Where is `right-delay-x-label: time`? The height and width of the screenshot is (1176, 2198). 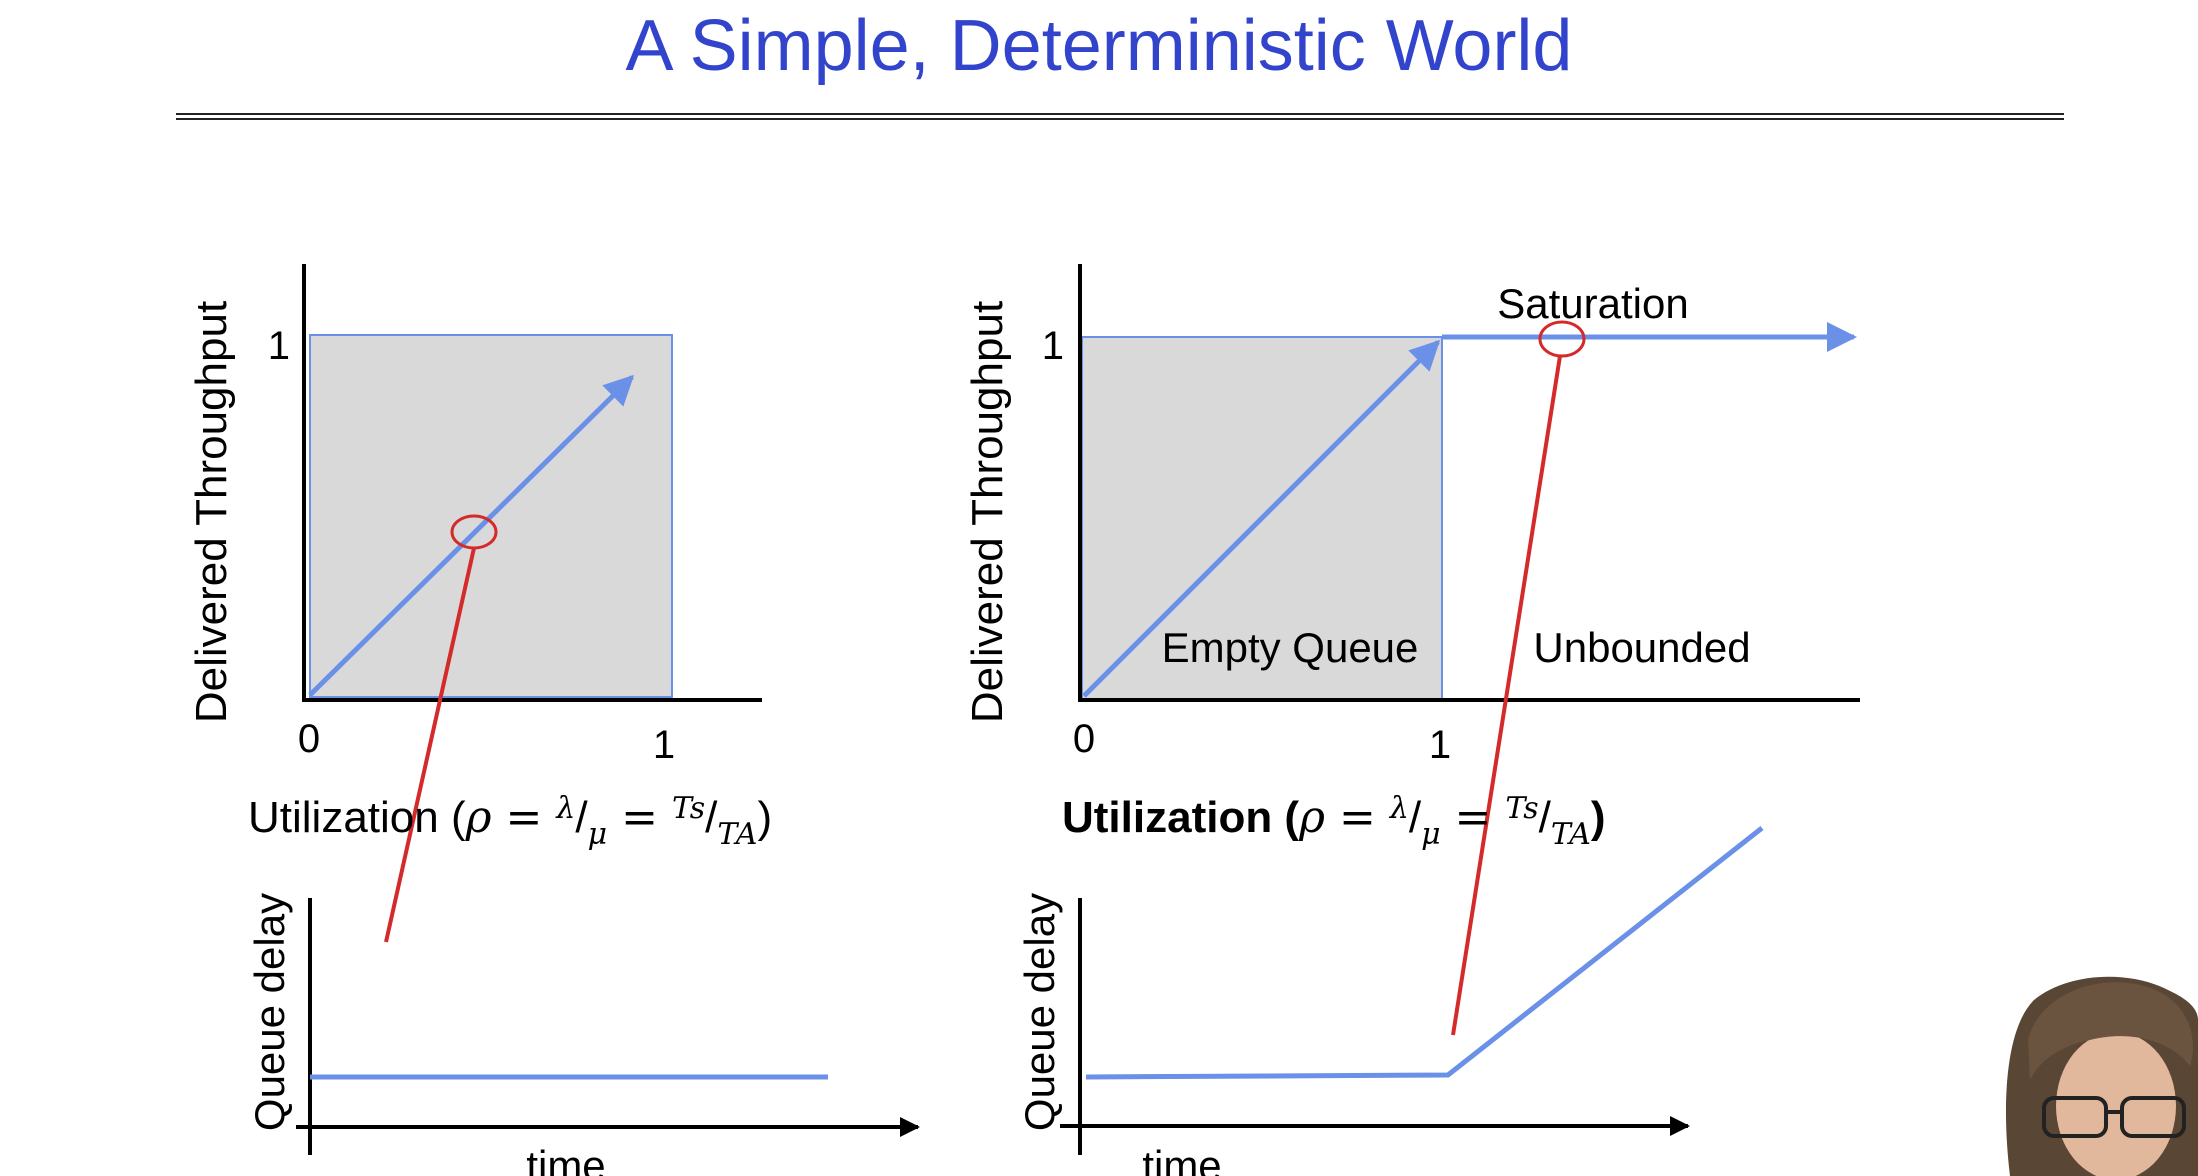 right-delay-x-label: time is located at coordinates (1181, 1159).